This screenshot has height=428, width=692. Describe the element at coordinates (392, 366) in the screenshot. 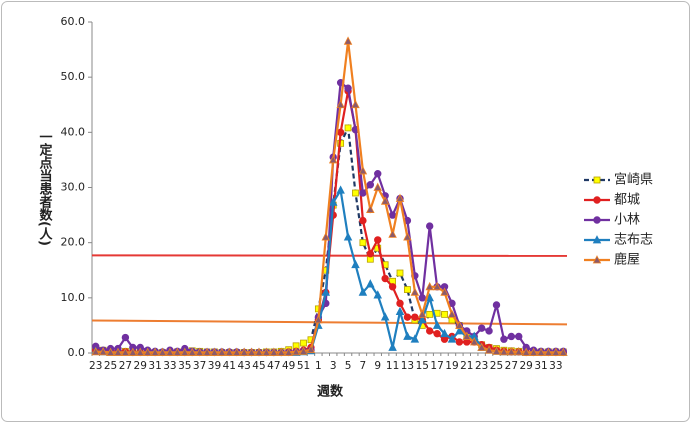

I see `x-tick-label: 11` at that location.